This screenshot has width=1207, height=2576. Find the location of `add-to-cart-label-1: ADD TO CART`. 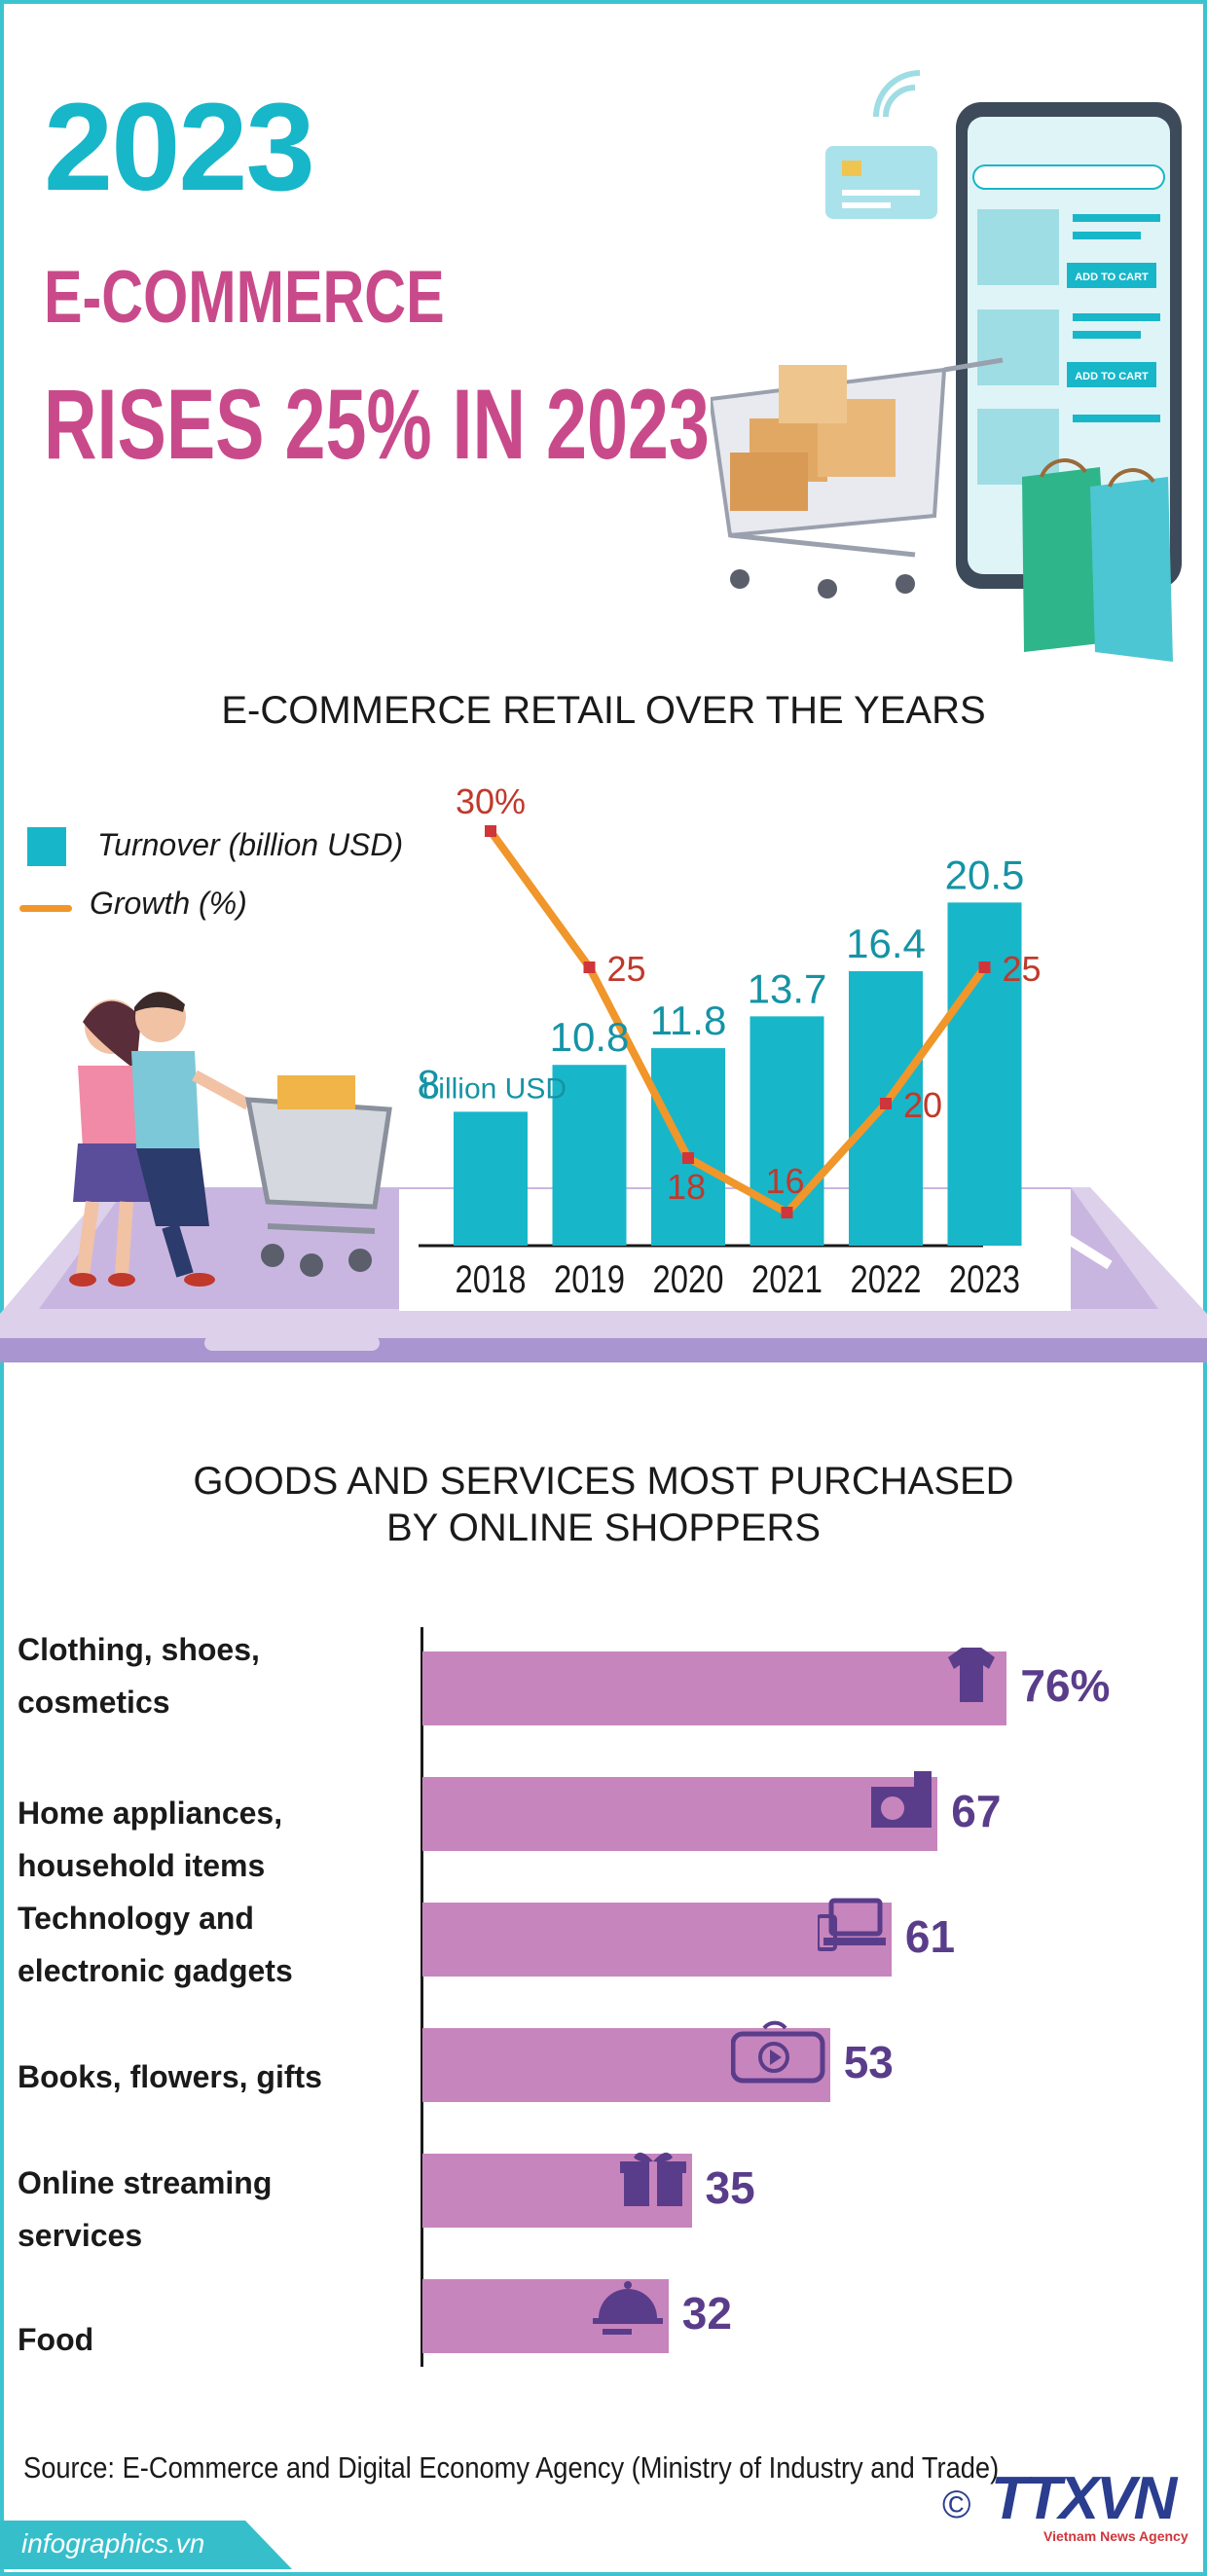

add-to-cart-label-1: ADD TO CART is located at coordinates (1112, 277).